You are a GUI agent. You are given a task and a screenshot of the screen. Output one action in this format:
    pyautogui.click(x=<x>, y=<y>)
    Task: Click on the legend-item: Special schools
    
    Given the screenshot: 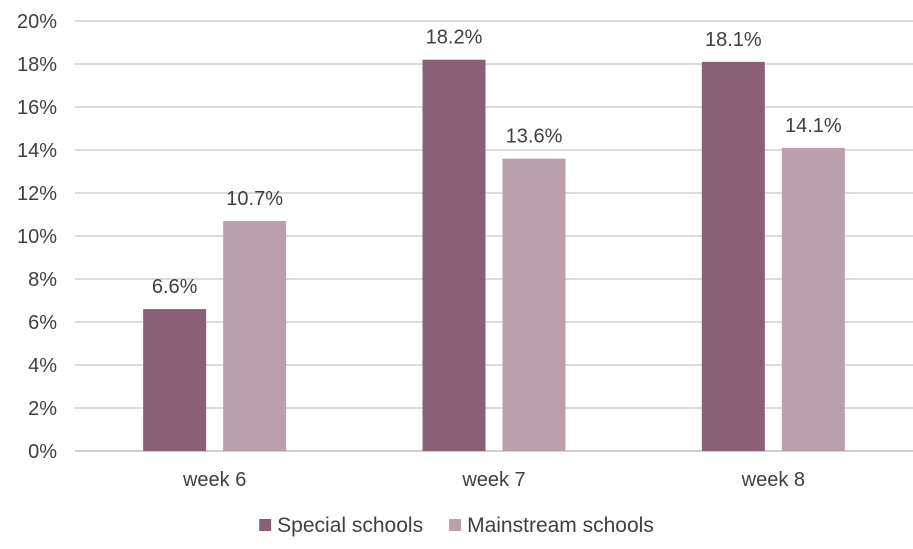 What is the action you would take?
    pyautogui.click(x=341, y=525)
    